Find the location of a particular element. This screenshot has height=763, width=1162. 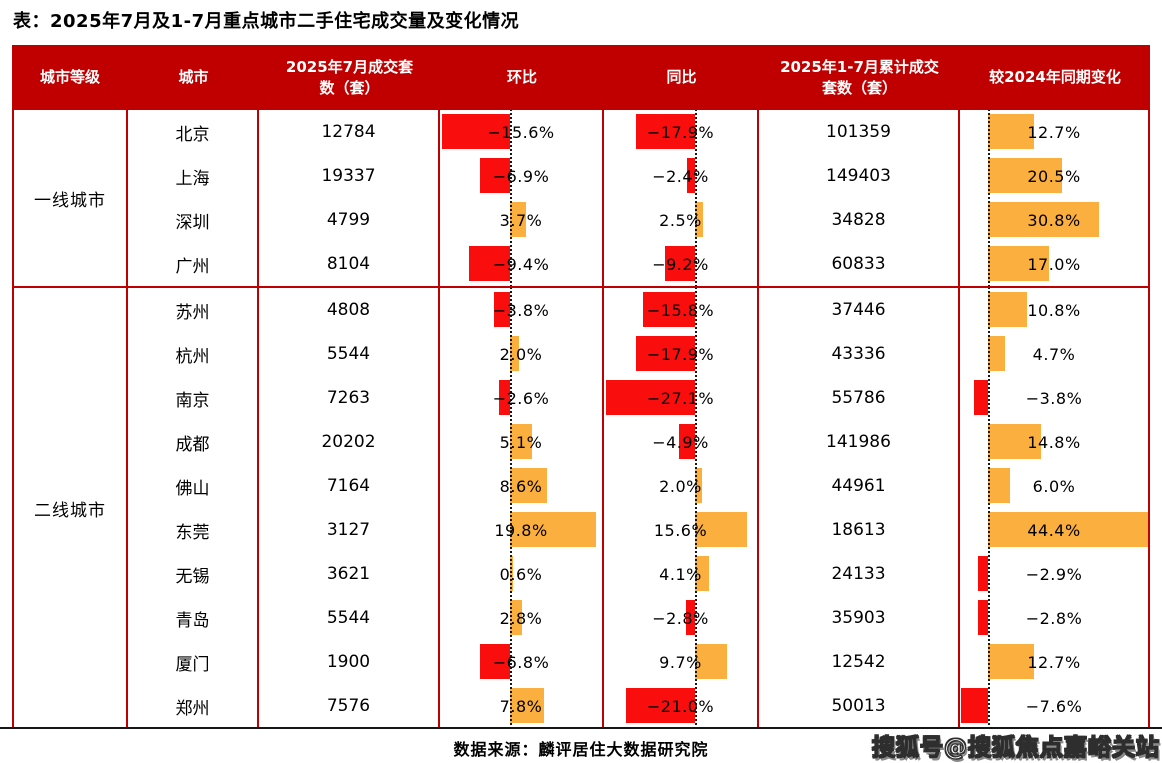

yoy-change-cell: −27.1% is located at coordinates (681, 398).